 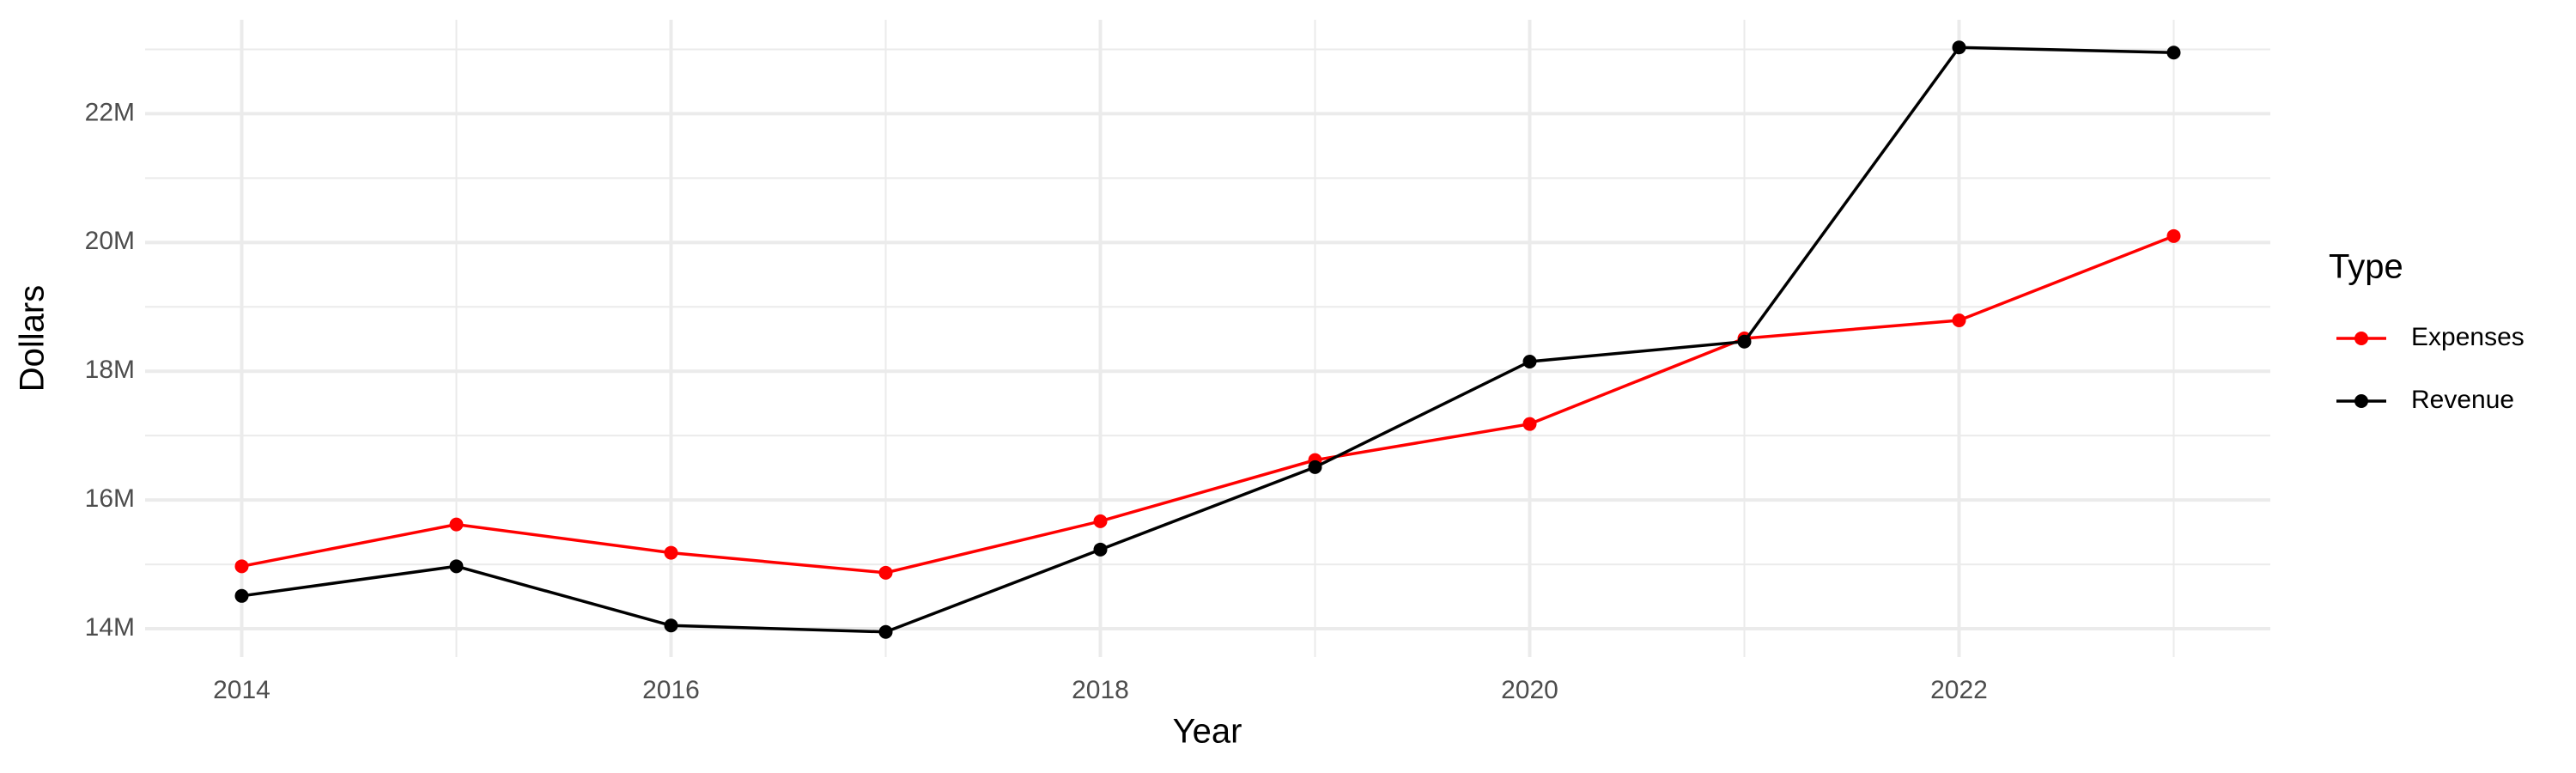 I want to click on y-tick-label: 14M, so click(x=110, y=627).